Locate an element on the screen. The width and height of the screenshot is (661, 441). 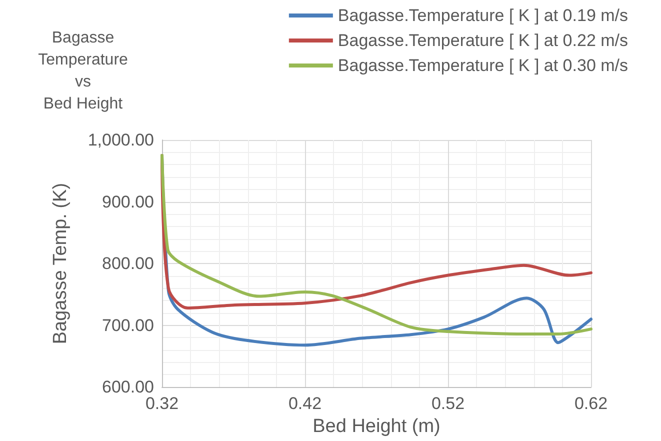
legend-label: Bagasse.Temperature [ K ] at 0.19 m/s is located at coordinates (483, 15).